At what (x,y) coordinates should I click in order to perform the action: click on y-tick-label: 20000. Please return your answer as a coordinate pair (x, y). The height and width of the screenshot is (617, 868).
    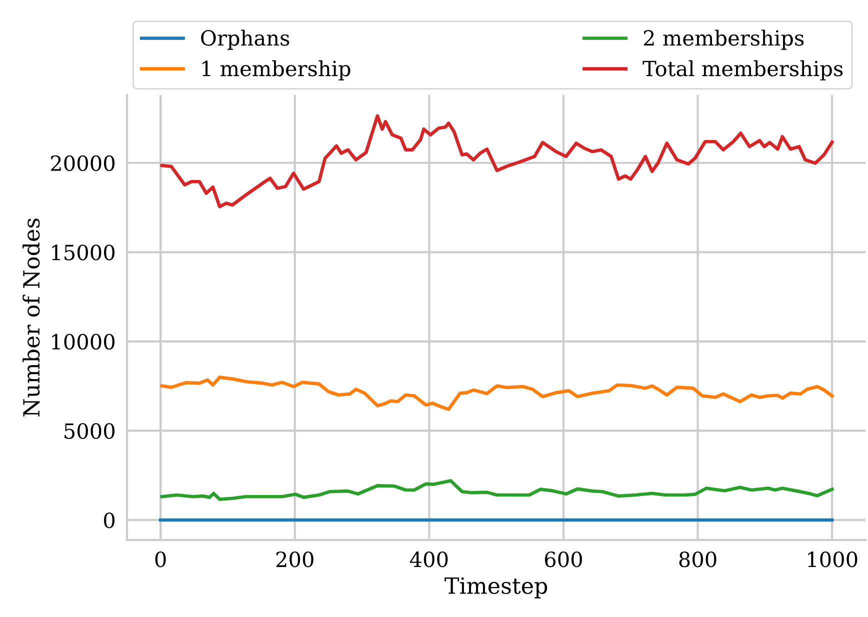
    Looking at the image, I should click on (82, 163).